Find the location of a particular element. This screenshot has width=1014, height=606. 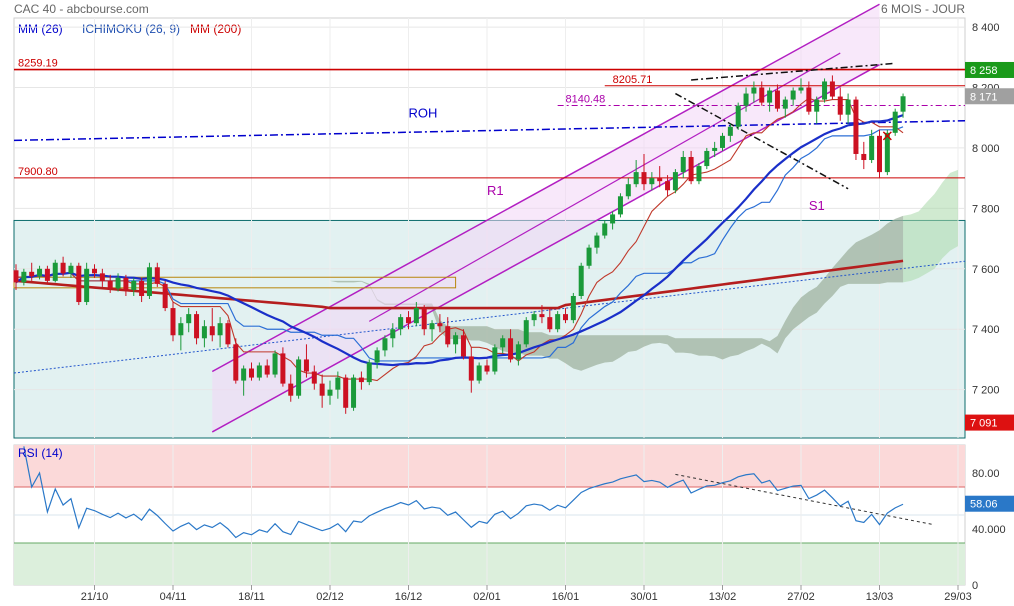

chart-header-period: 6 MOIS - JOUR is located at coordinates (923, 9).